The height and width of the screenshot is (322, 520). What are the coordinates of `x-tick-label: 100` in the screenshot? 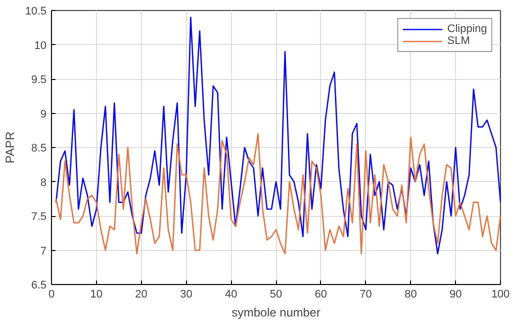 It's located at (500, 294).